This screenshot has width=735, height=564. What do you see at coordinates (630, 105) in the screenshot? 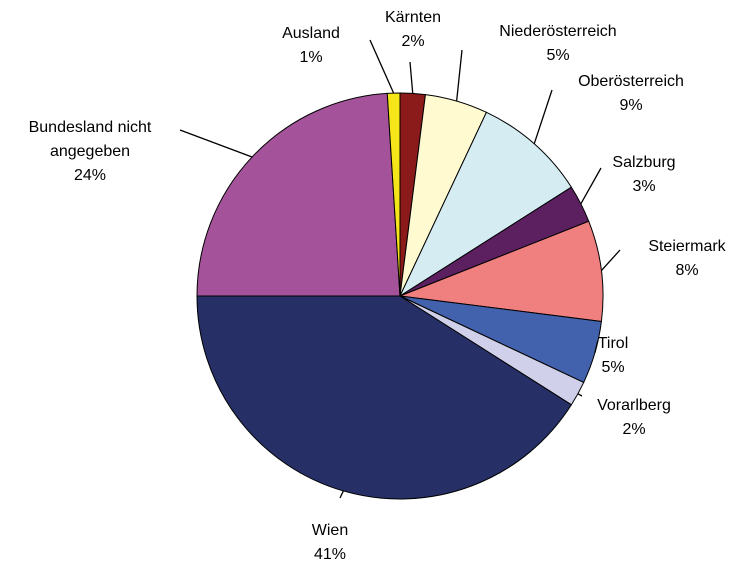
I see `value-label: 9%` at bounding box center [630, 105].